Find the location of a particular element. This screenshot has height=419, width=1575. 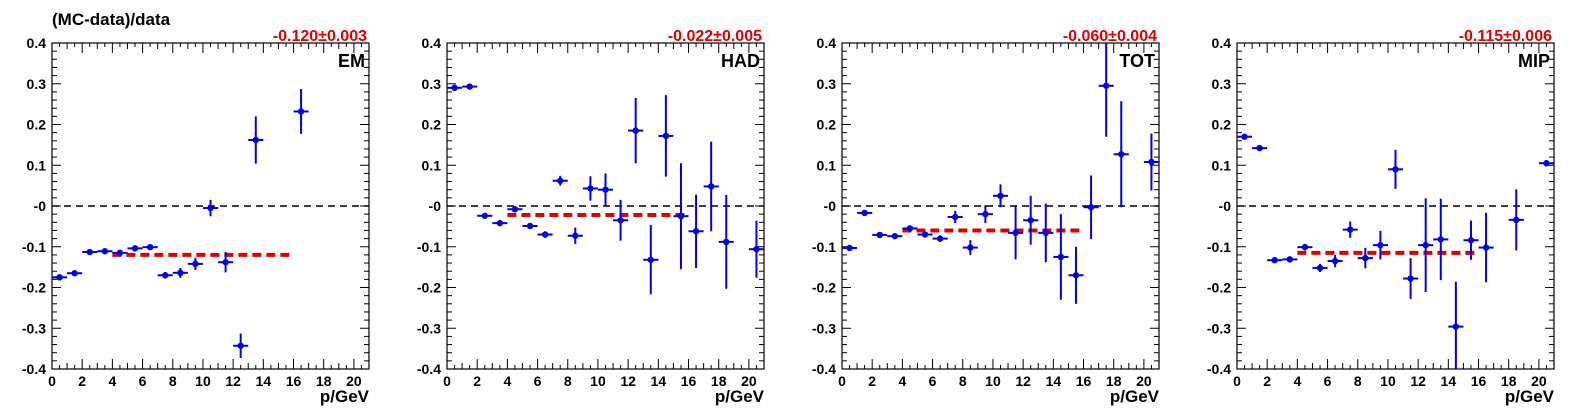

x-tick-label: 20 is located at coordinates (1539, 381).